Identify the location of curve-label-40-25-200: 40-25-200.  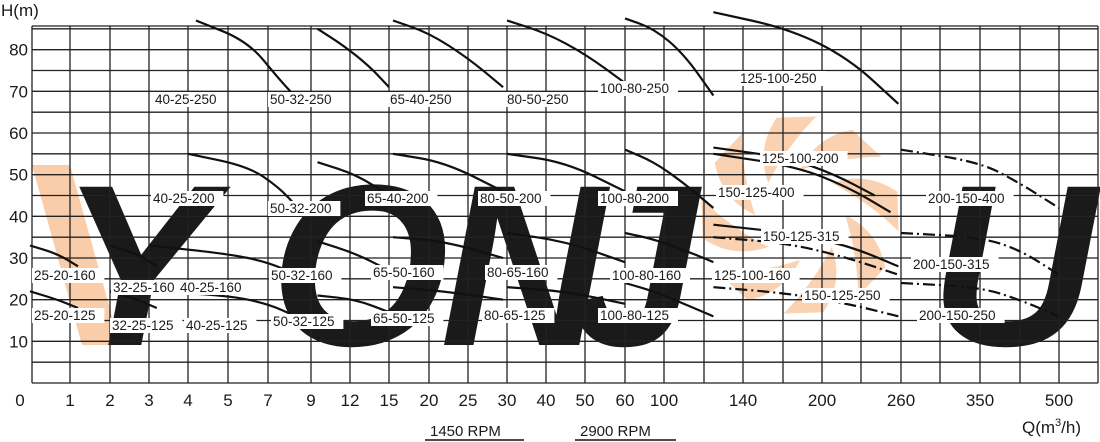
(184, 198).